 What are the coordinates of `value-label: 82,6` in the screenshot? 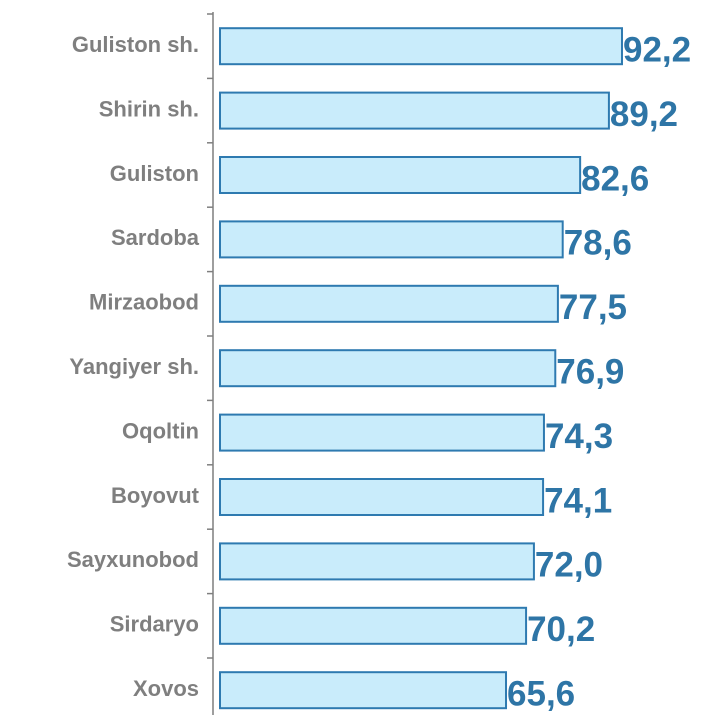 It's located at (615, 178).